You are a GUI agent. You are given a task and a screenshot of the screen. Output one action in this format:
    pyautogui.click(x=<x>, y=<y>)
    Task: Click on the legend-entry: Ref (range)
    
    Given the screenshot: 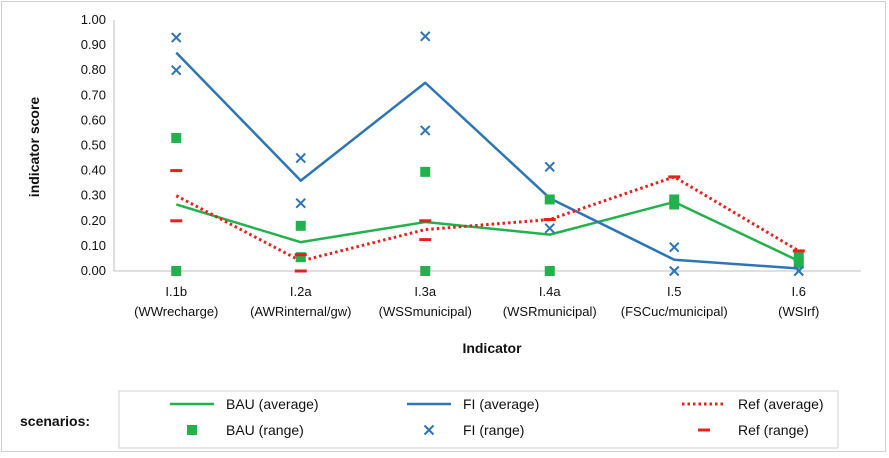 What is the action you would take?
    pyautogui.click(x=753, y=430)
    